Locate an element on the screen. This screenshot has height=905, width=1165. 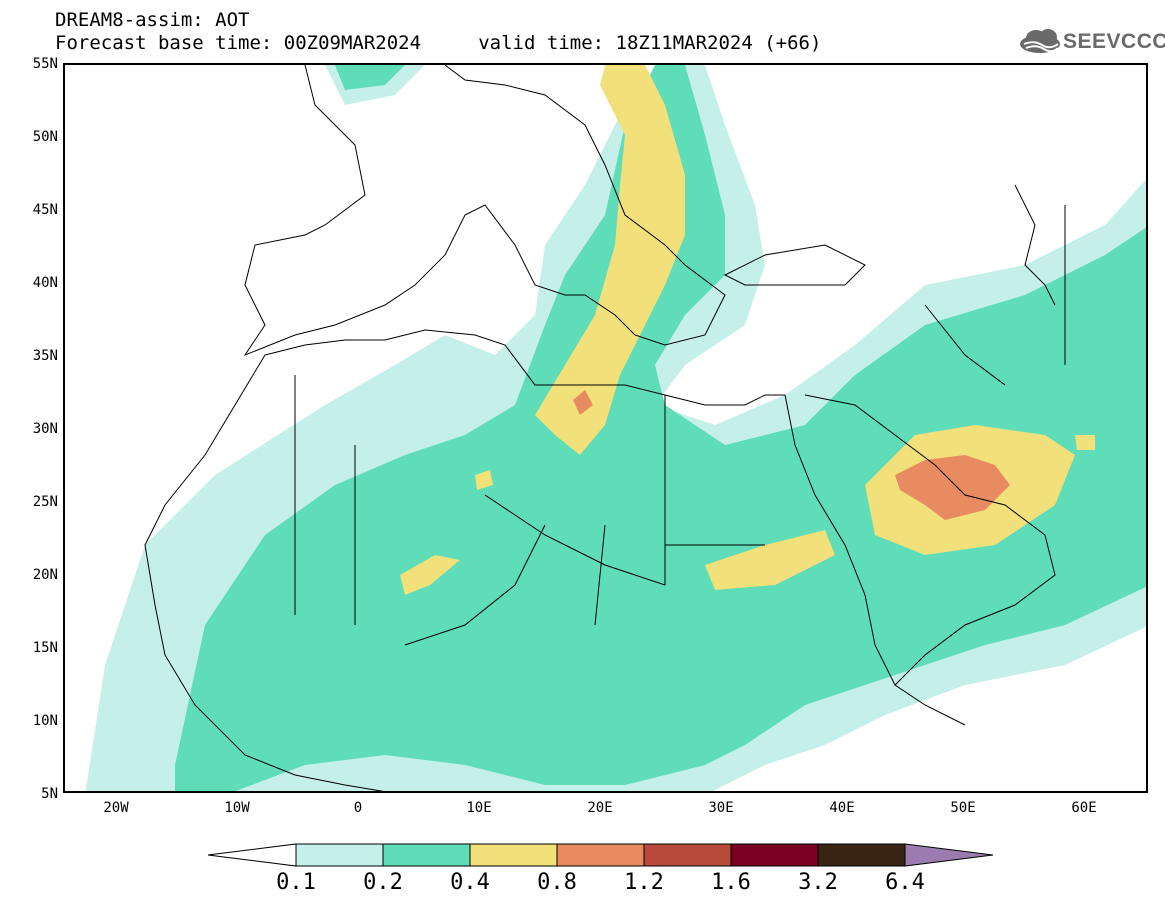
lat-label: 45N is located at coordinates (45, 210).